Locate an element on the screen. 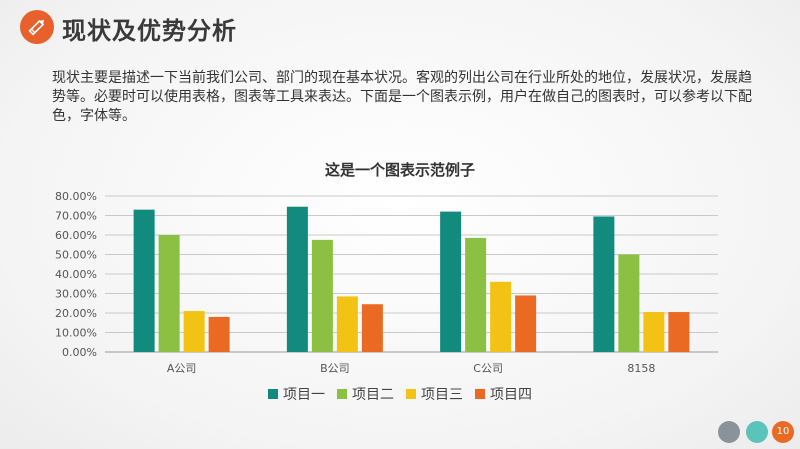 Image resolution: width=800 pixels, height=449 pixels. legend-label: 项目三 is located at coordinates (442, 395).